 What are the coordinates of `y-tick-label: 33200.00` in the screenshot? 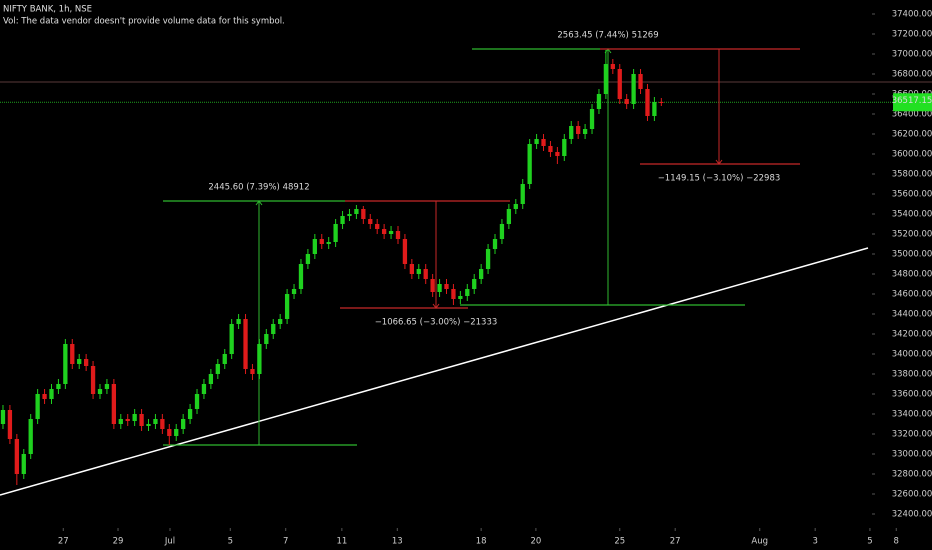 It's located at (912, 435).